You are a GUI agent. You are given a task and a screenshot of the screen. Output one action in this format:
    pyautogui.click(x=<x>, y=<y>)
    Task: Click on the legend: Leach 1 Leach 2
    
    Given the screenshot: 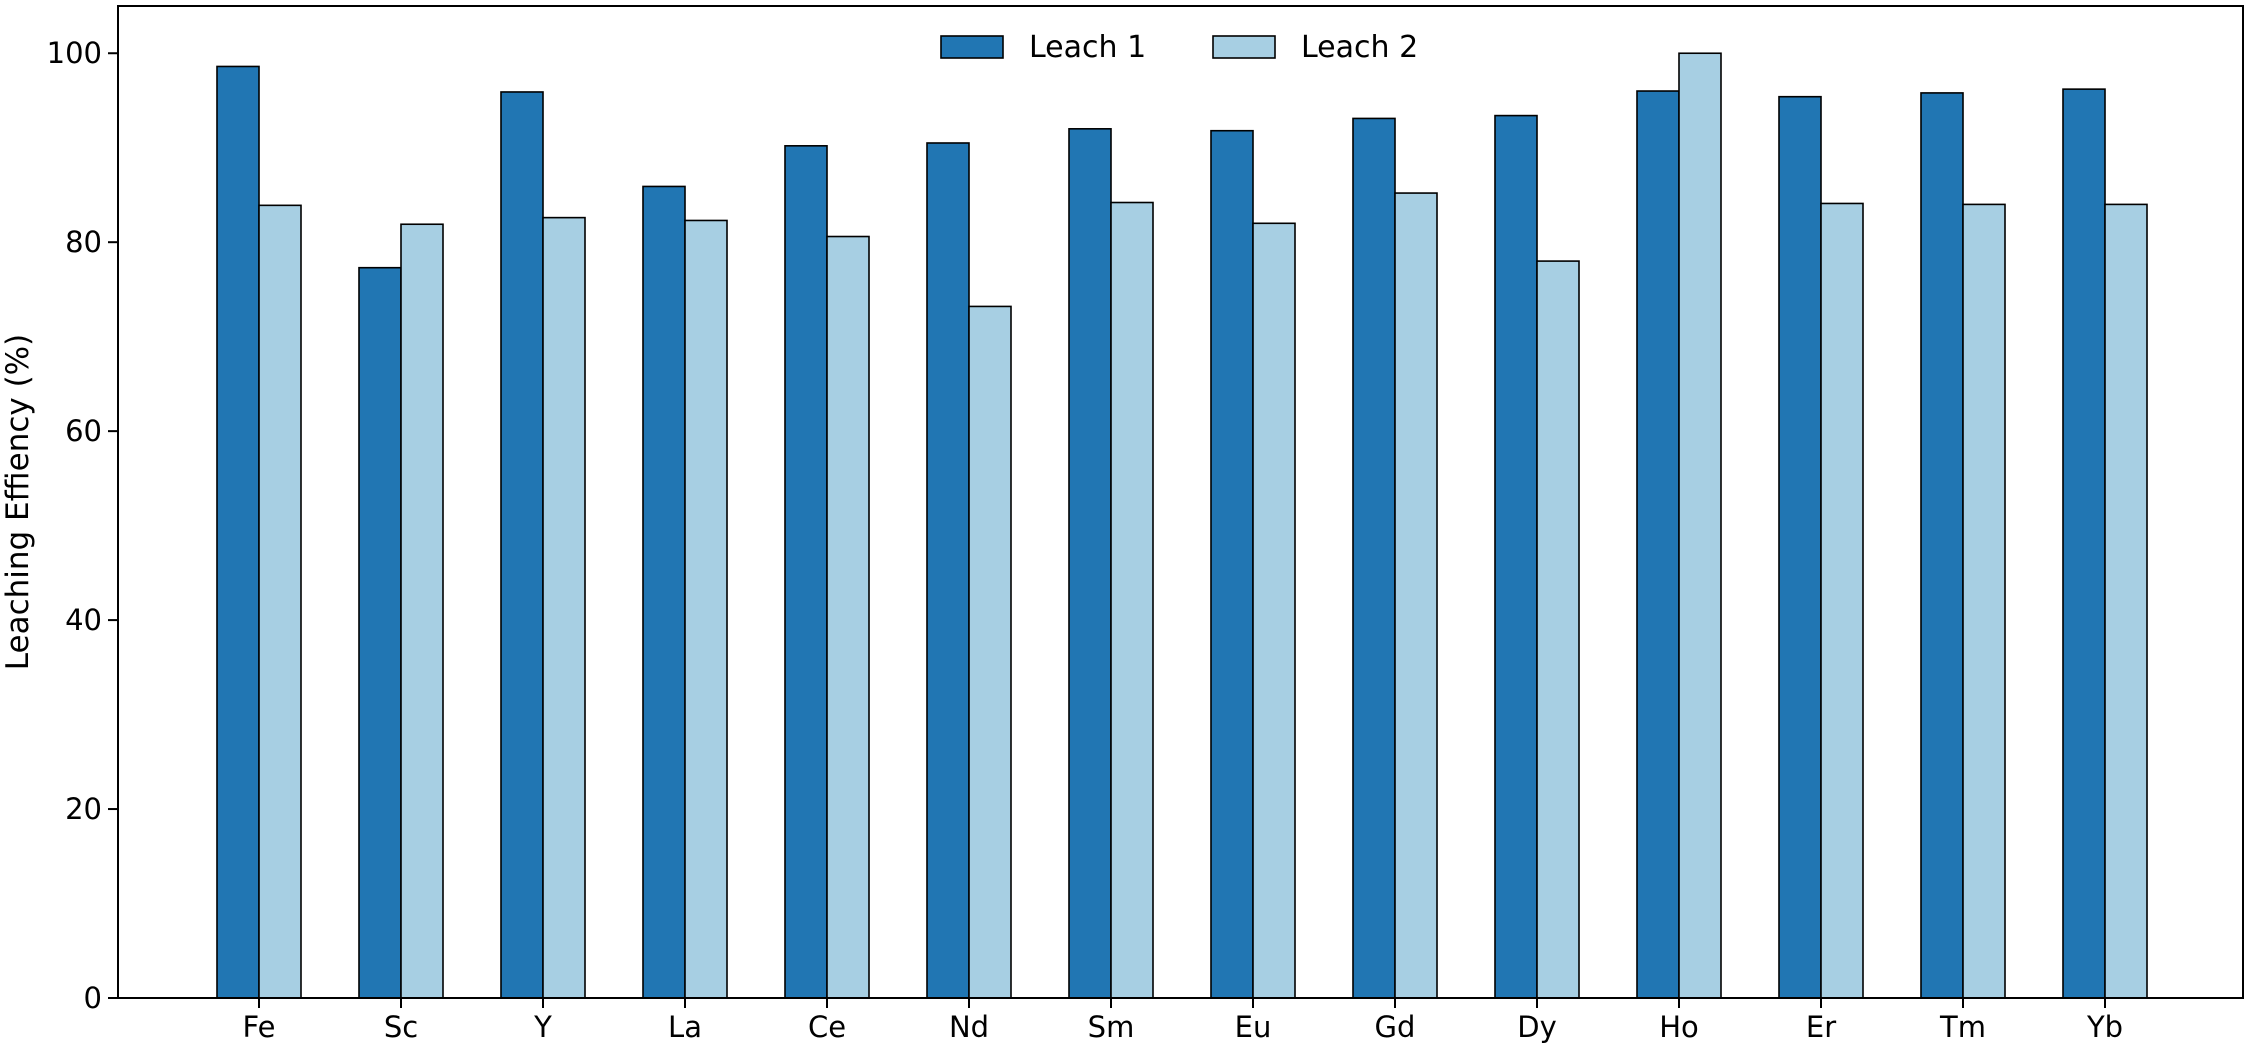 What is the action you would take?
    pyautogui.click(x=1179, y=47)
    